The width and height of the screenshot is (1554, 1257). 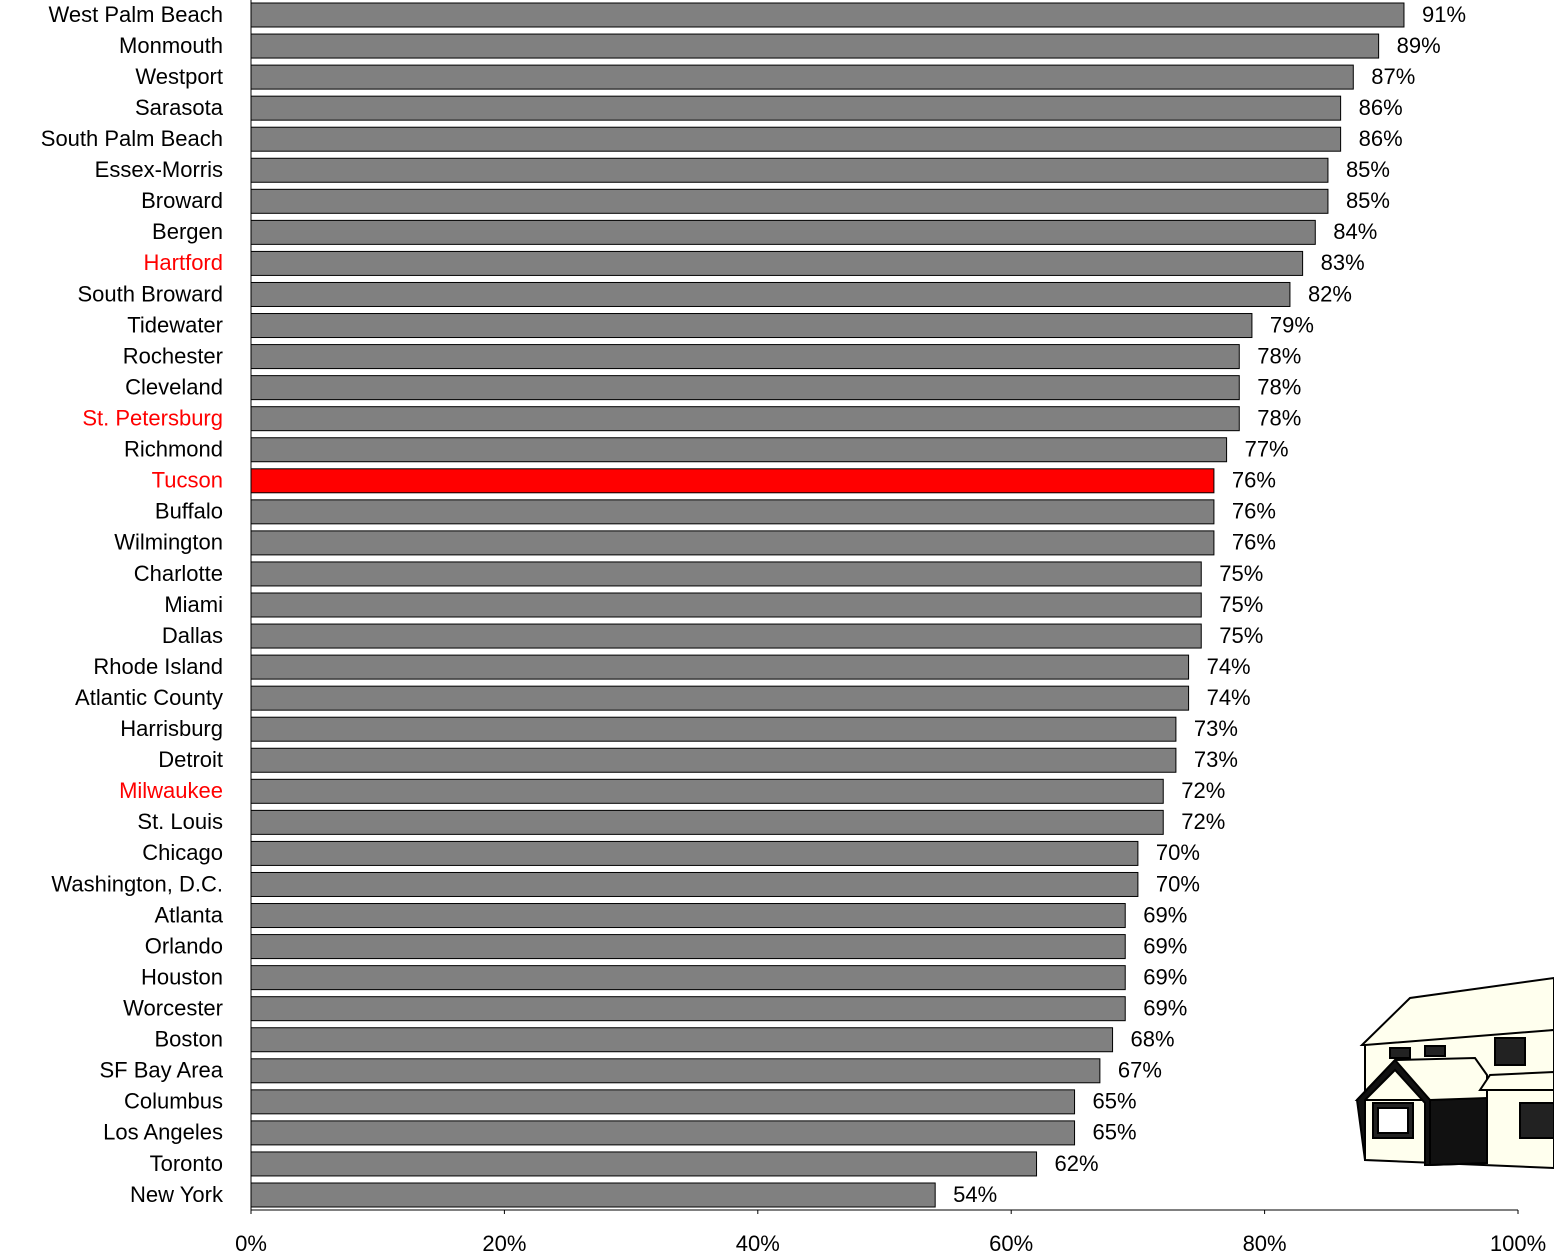 I want to click on category-label: Orlando, so click(x=184, y=945).